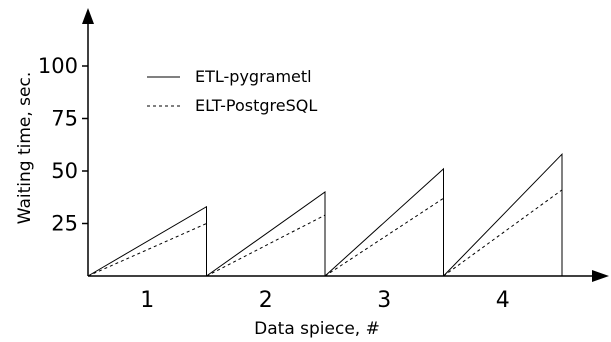 This screenshot has width=611, height=342. I want to click on y-tick-label-75: 75, so click(64, 119).